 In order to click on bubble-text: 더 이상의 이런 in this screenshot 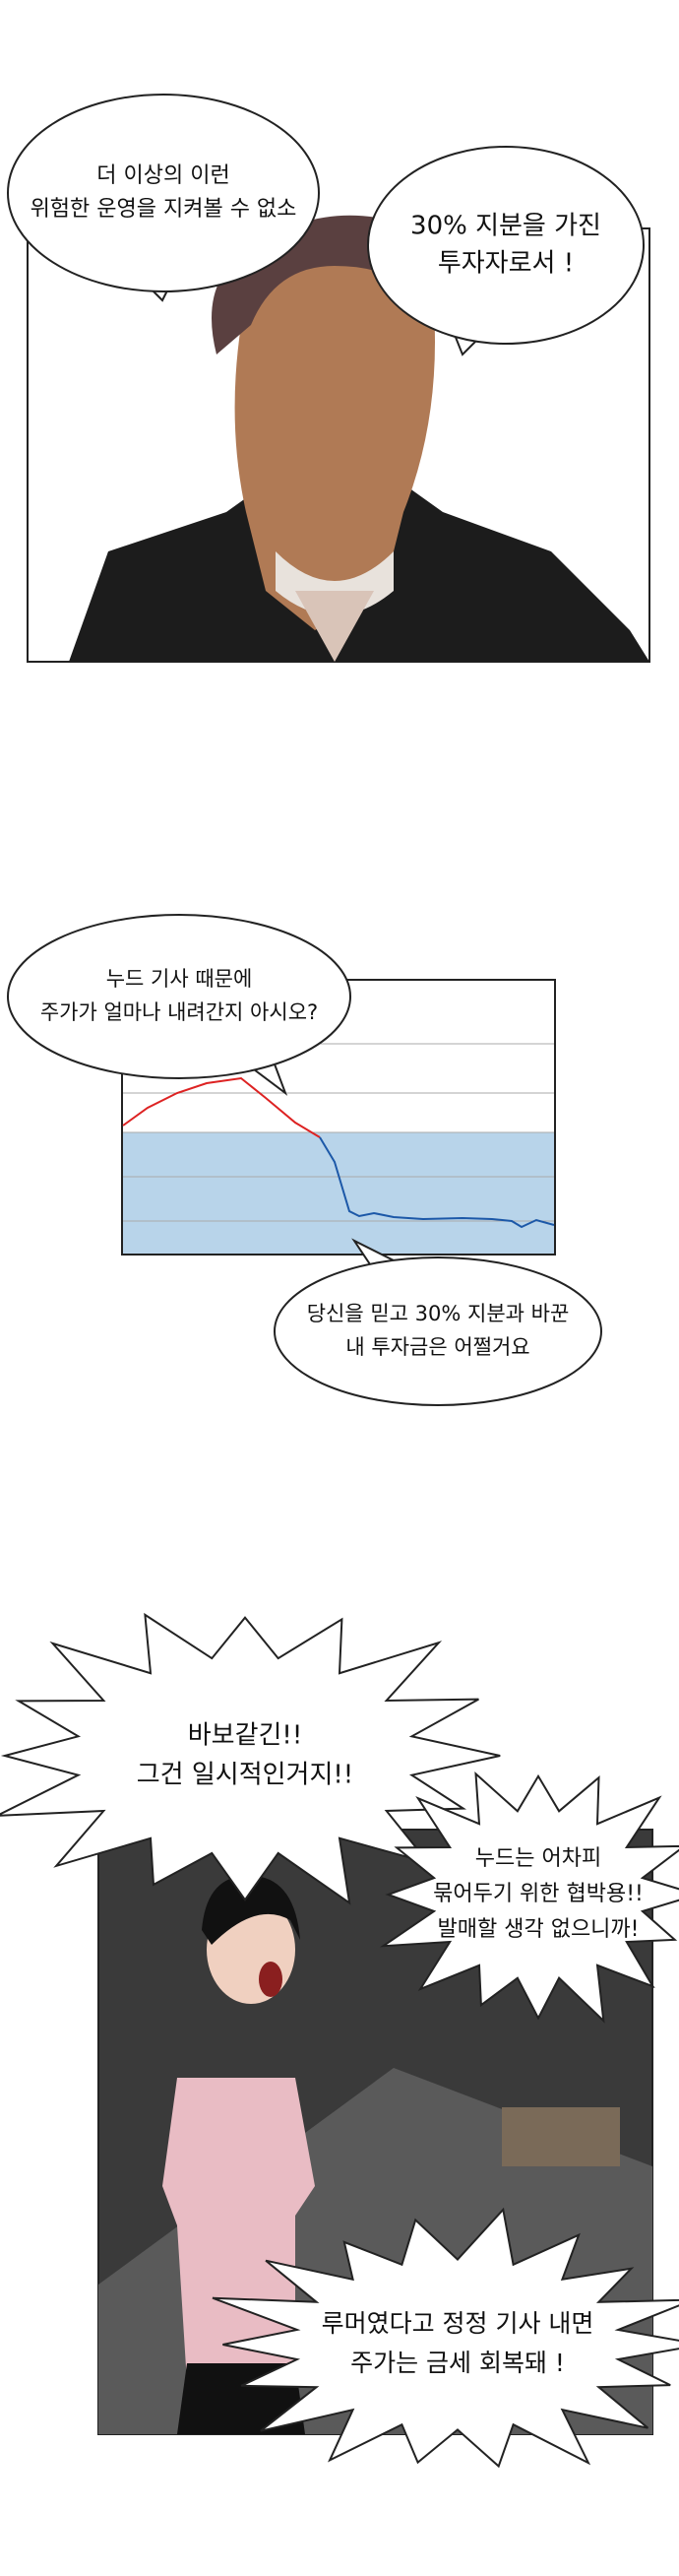, I will do `click(162, 175)`.